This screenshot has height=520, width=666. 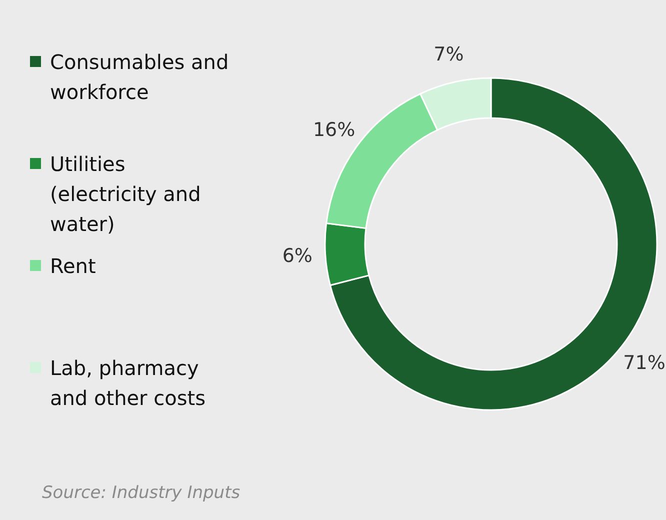 What do you see at coordinates (139, 77) in the screenshot?
I see `legend-label: Consumables and workforce` at bounding box center [139, 77].